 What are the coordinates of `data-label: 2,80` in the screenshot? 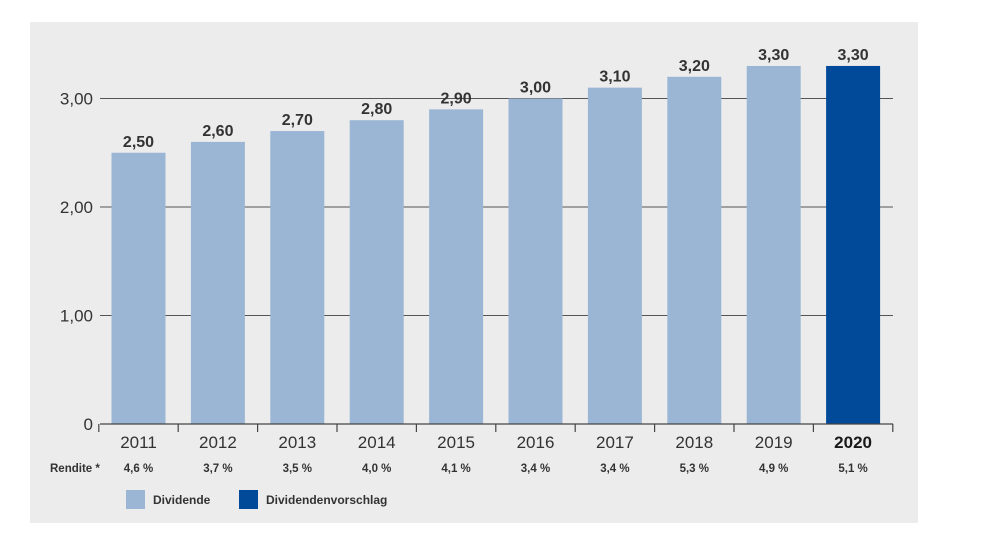 It's located at (376, 109).